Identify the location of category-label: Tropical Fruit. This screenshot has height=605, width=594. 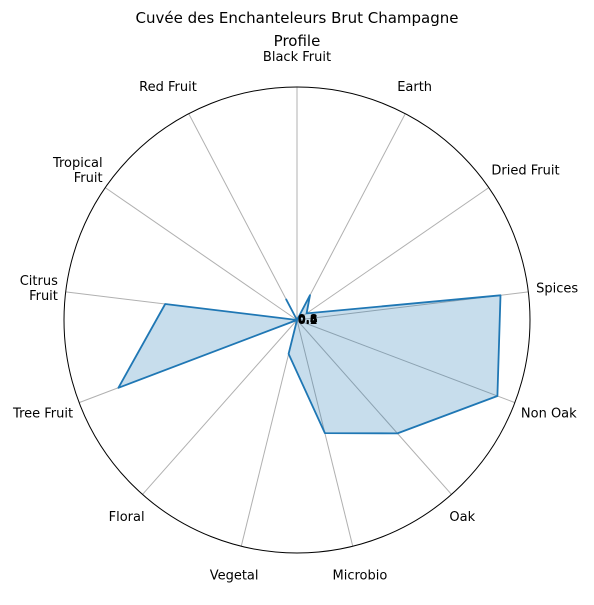
(77, 171).